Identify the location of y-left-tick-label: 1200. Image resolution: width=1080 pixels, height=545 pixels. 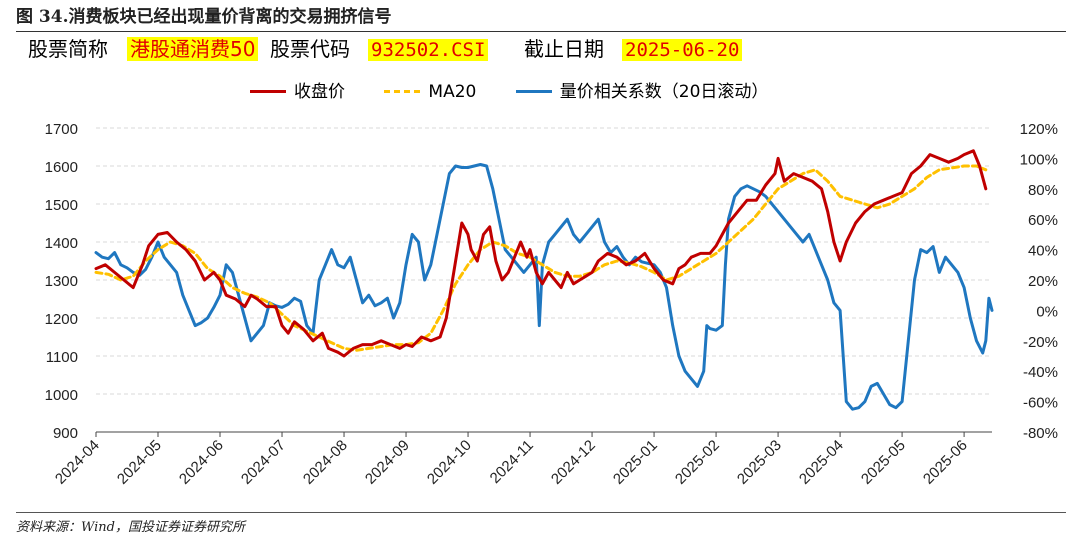
(61, 319).